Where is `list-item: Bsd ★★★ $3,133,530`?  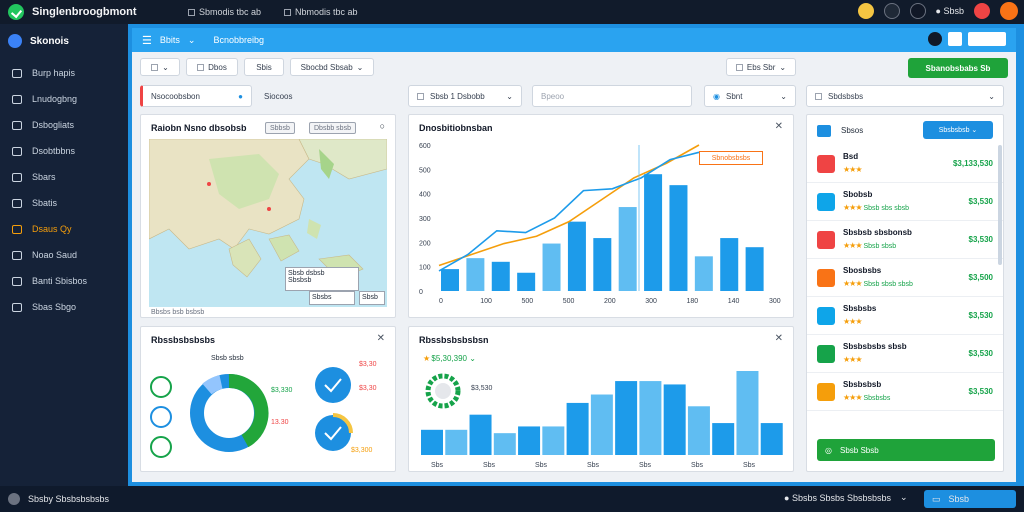
list-item: Bsd ★★★ $3,133,530 is located at coordinates (905, 164).